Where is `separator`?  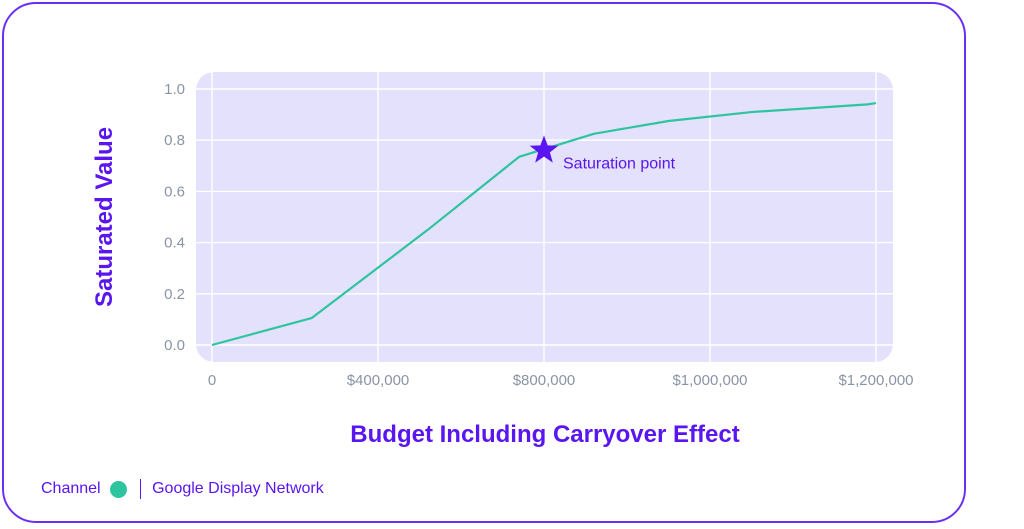
separator is located at coordinates (140, 489).